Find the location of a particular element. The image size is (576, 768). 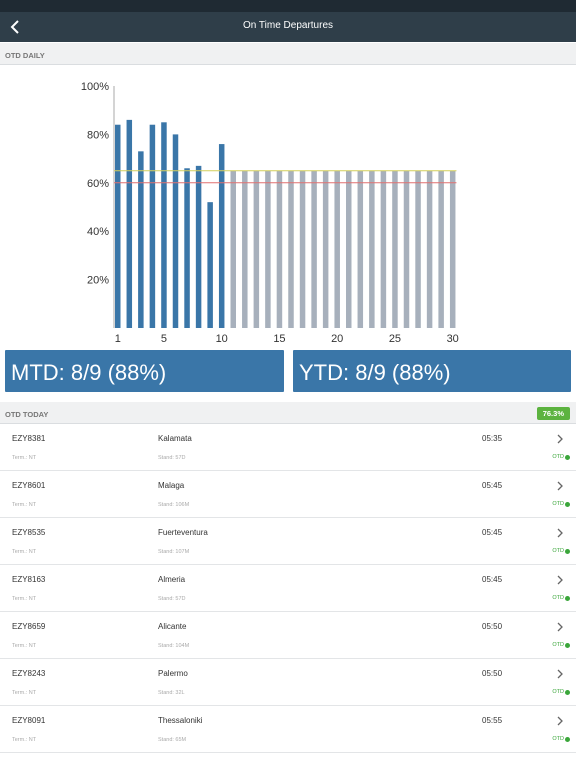

flight-destination: Palermo is located at coordinates (173, 673).